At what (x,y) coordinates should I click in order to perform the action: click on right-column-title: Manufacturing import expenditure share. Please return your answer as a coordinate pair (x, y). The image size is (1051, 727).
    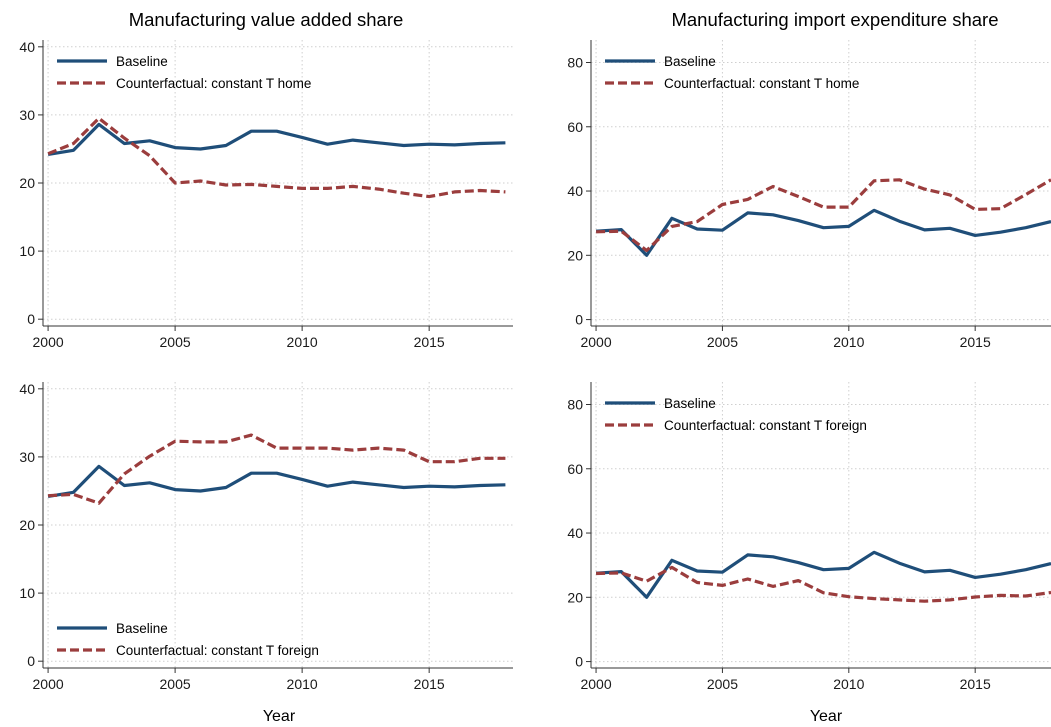
    Looking at the image, I should click on (834, 19).